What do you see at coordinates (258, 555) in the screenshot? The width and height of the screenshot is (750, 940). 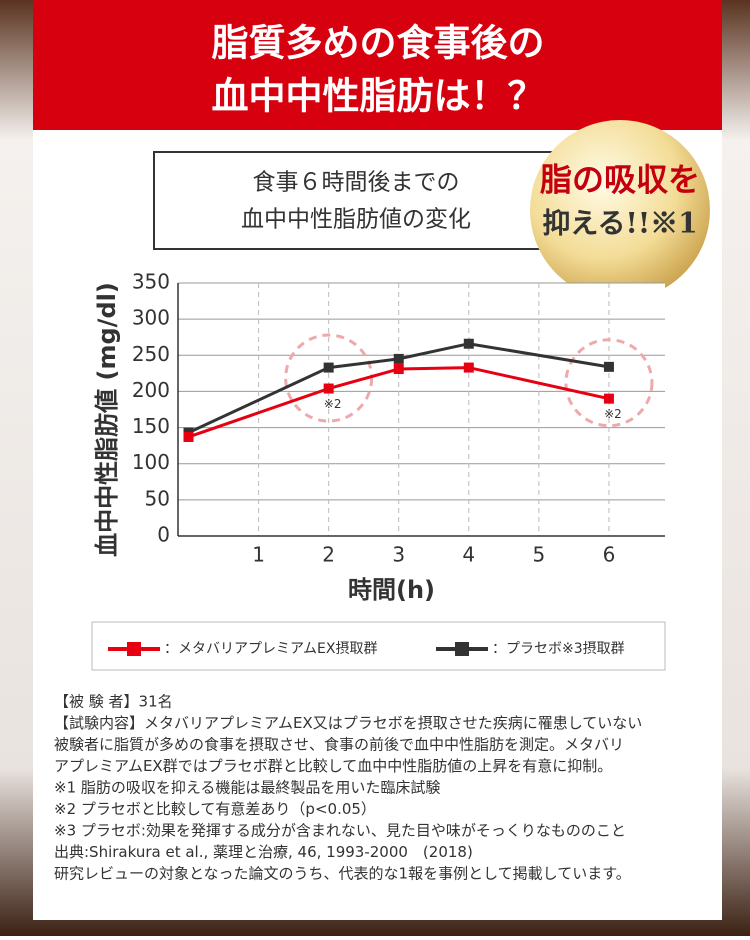 I see `x-tick-label: 1` at bounding box center [258, 555].